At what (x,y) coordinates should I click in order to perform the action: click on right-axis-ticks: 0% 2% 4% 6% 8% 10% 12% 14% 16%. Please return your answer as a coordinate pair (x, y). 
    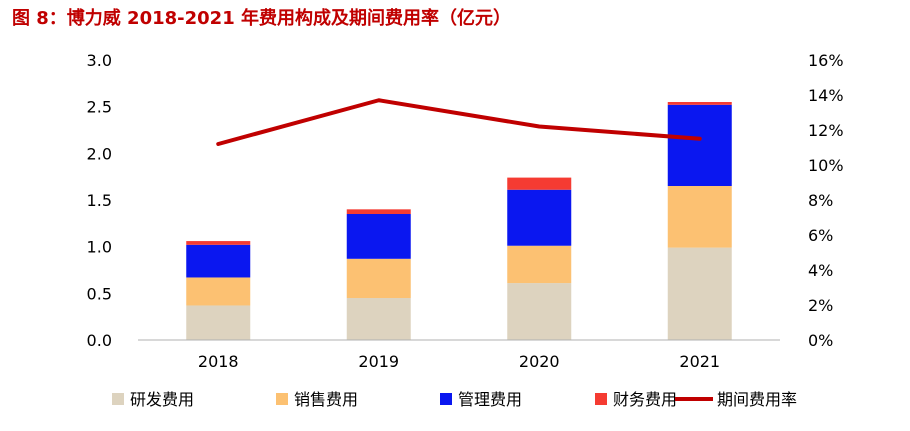
    Looking at the image, I should click on (826, 200).